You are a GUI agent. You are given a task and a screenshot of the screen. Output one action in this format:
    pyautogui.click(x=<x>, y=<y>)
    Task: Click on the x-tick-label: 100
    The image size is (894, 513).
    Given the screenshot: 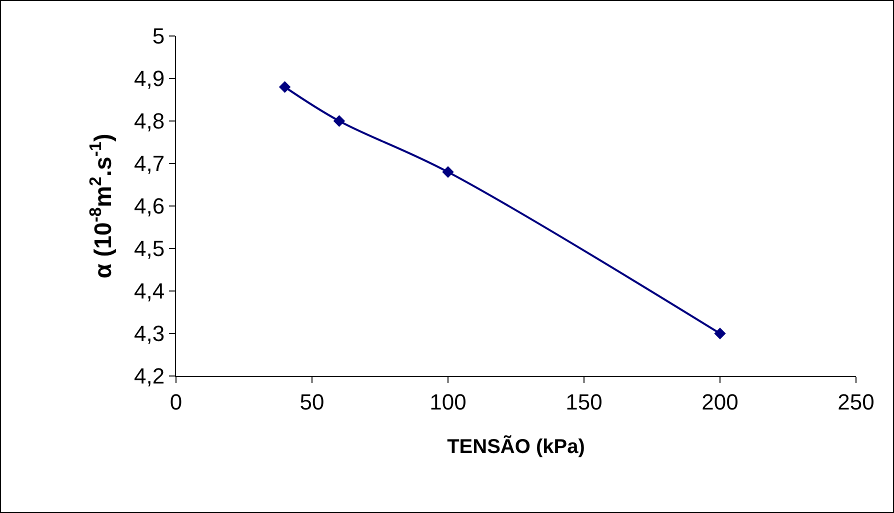 What is the action you would take?
    pyautogui.click(x=448, y=401)
    